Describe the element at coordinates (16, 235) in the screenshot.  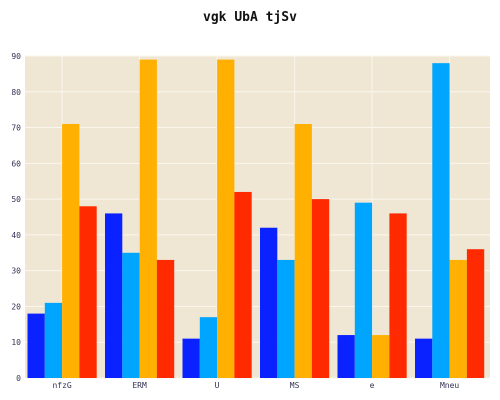
I see `y-tick-label: 40` at that location.